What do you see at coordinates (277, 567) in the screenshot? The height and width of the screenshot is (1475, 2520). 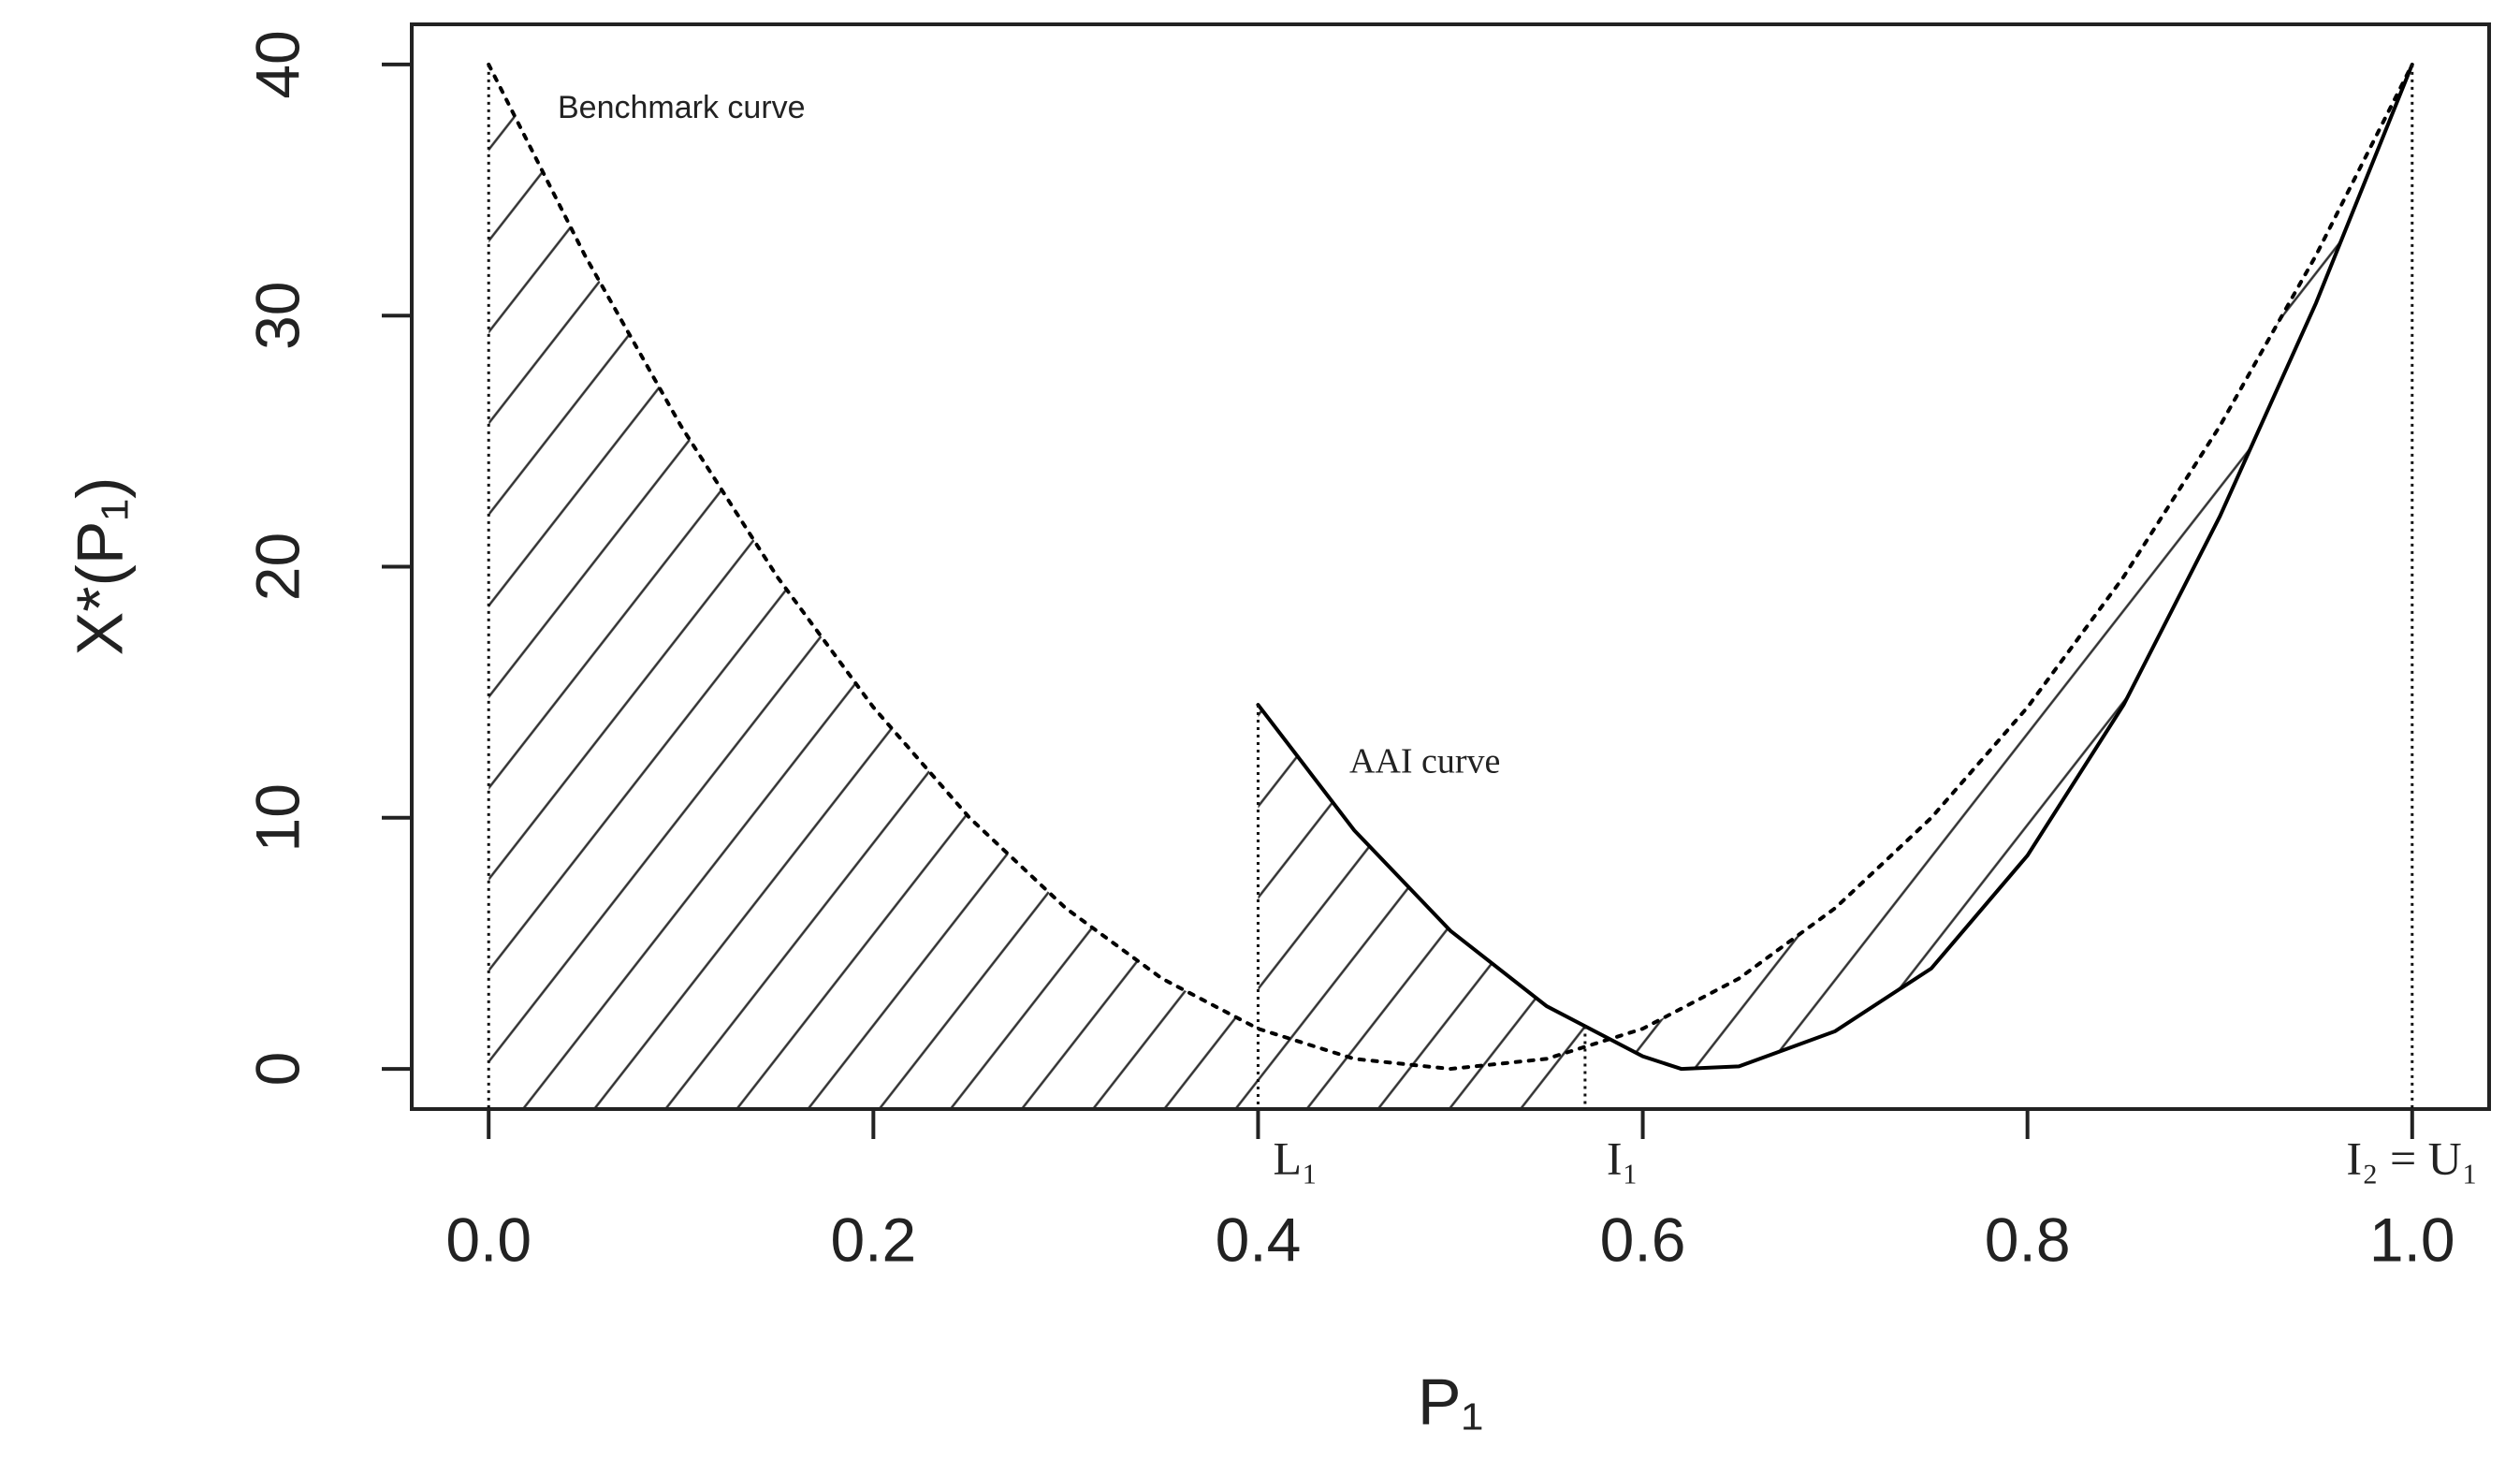 I see `y-tick-label: 20` at bounding box center [277, 567].